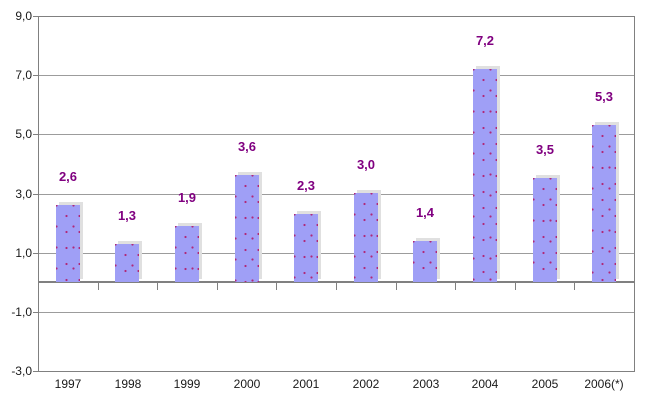 Image resolution: width=649 pixels, height=410 pixels. I want to click on data-label: 2,3, so click(306, 185).